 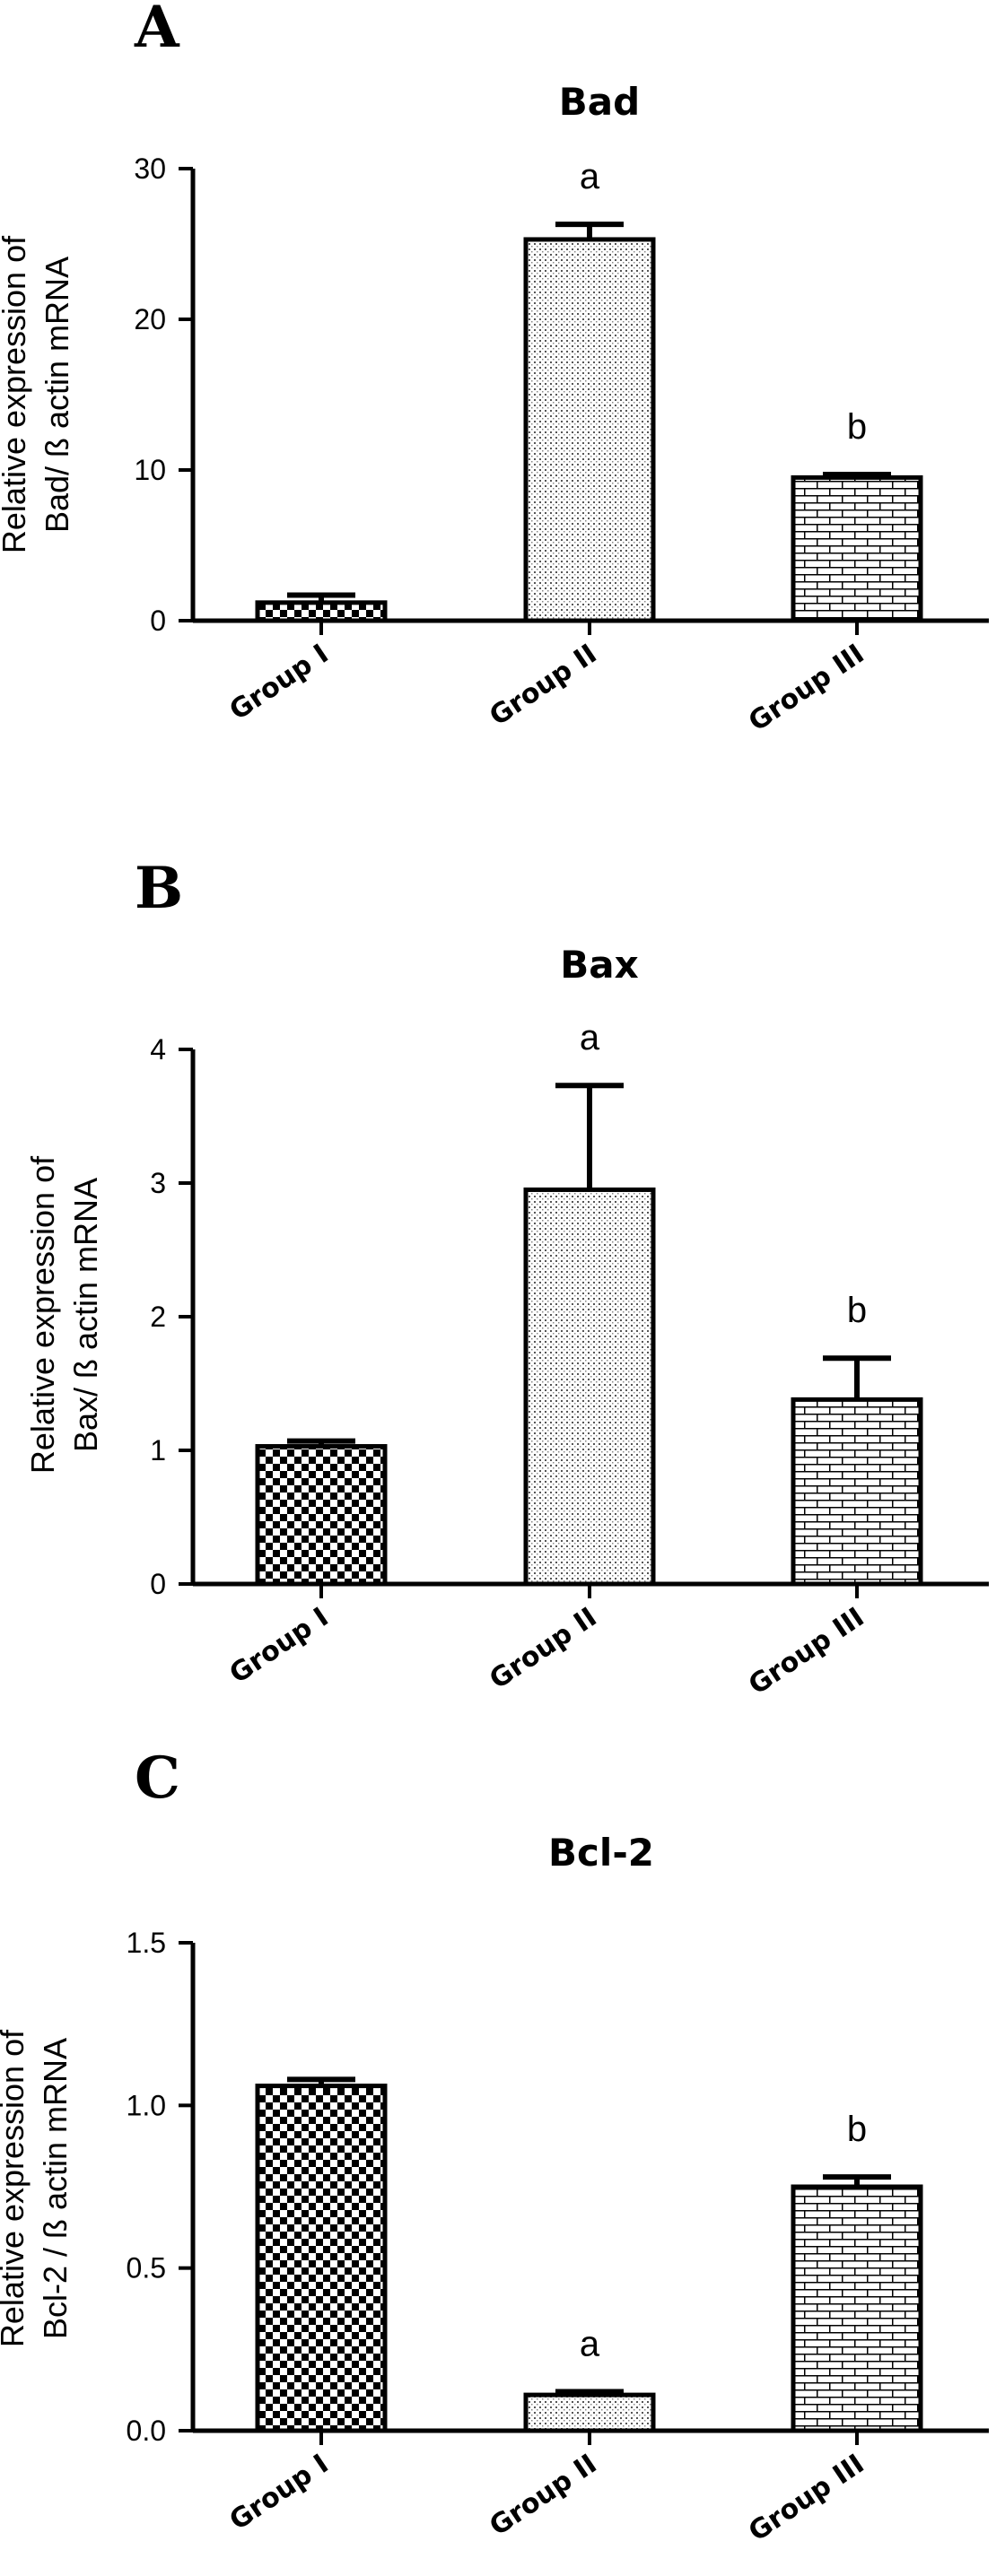 I want to click on panel-letter: C, so click(x=157, y=1778).